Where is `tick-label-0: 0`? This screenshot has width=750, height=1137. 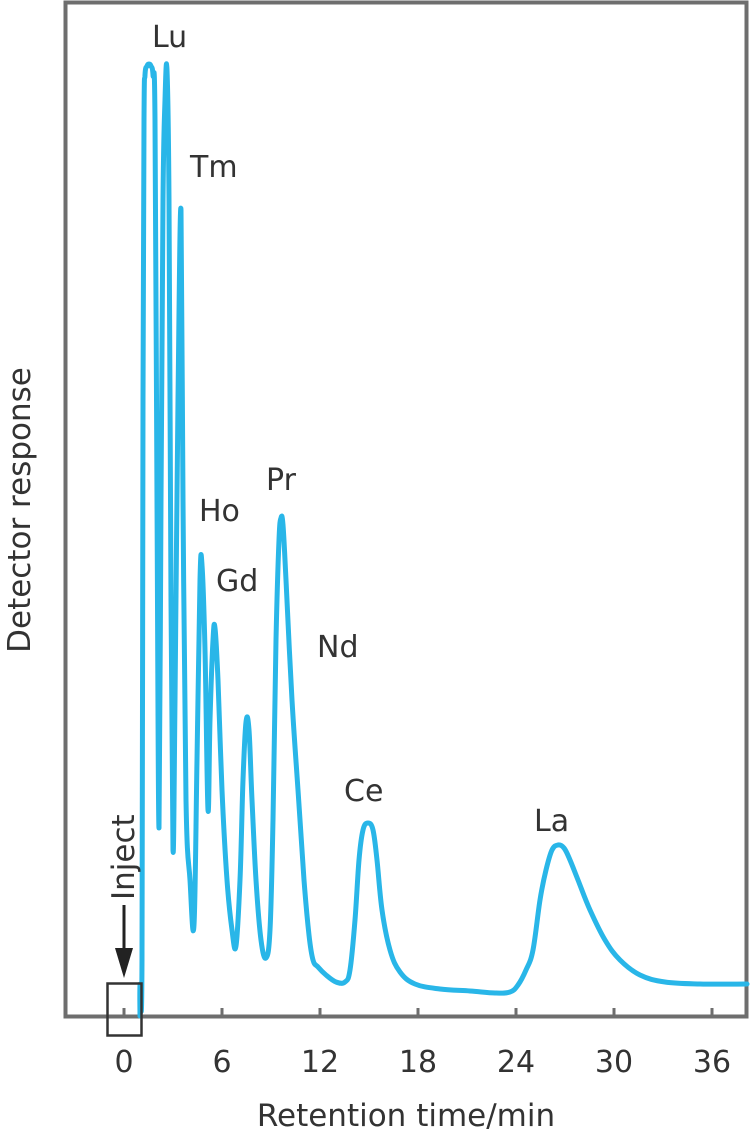 tick-label-0: 0 is located at coordinates (123, 1062).